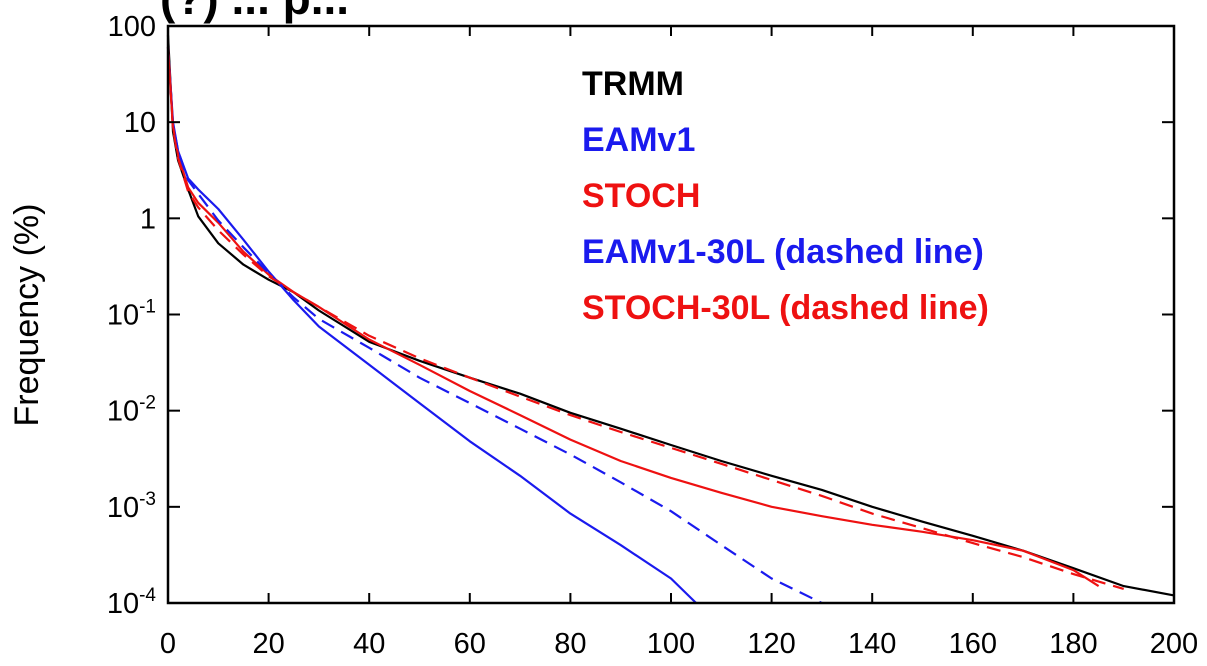 Image resolution: width=1207 pixels, height=666 pixels. What do you see at coordinates (570, 644) in the screenshot?
I see `x-tick-label: 80` at bounding box center [570, 644].